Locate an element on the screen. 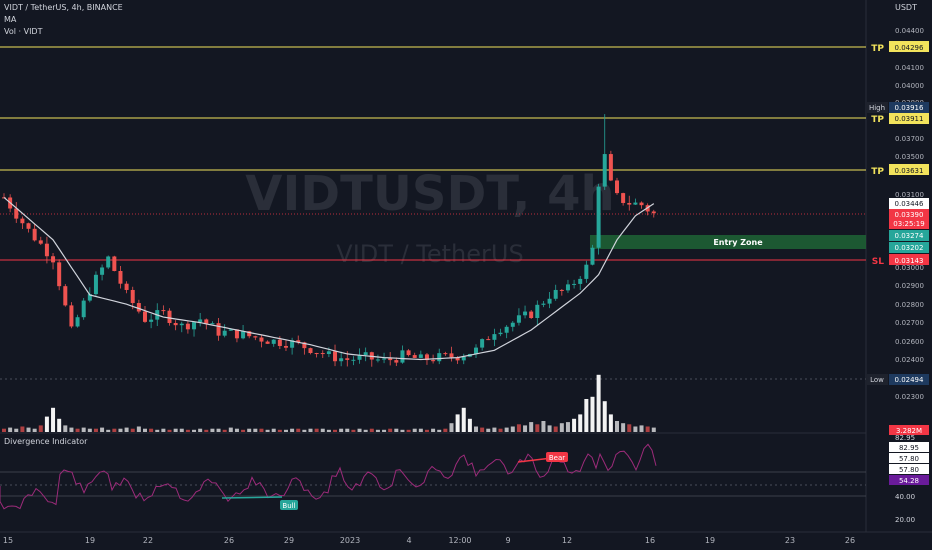 Image resolution: width=932 pixels, height=550 pixels. time-tick-label: 12 is located at coordinates (567, 540).